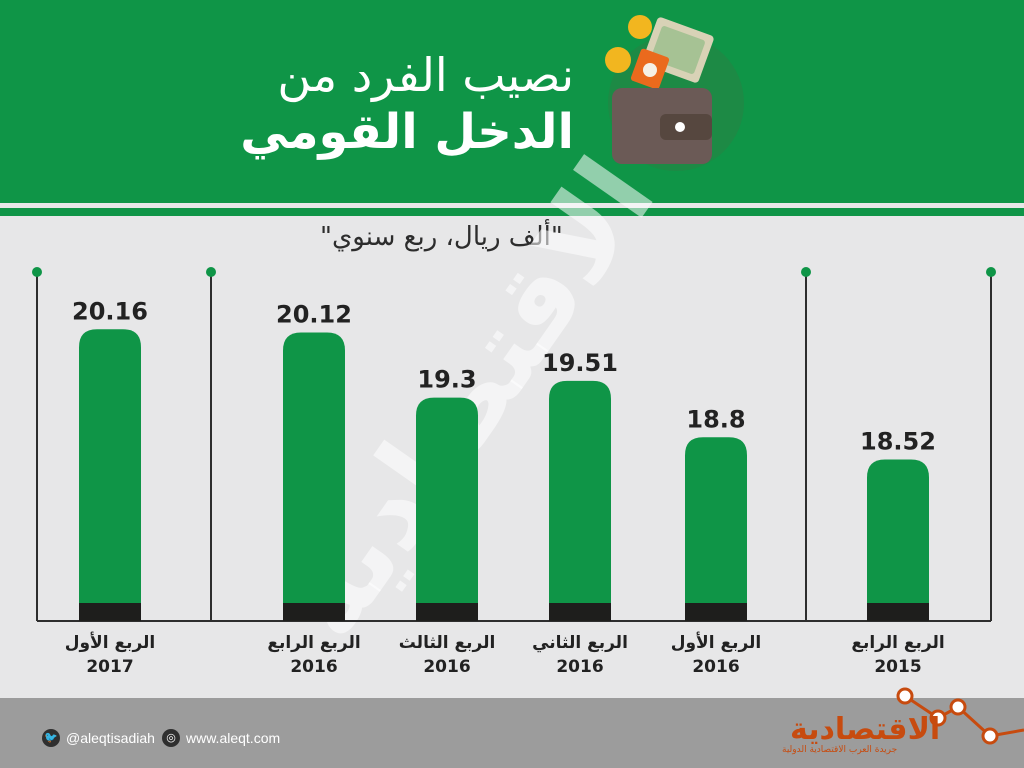  Describe the element at coordinates (512, 212) in the screenshot. I see `header-divider` at that location.